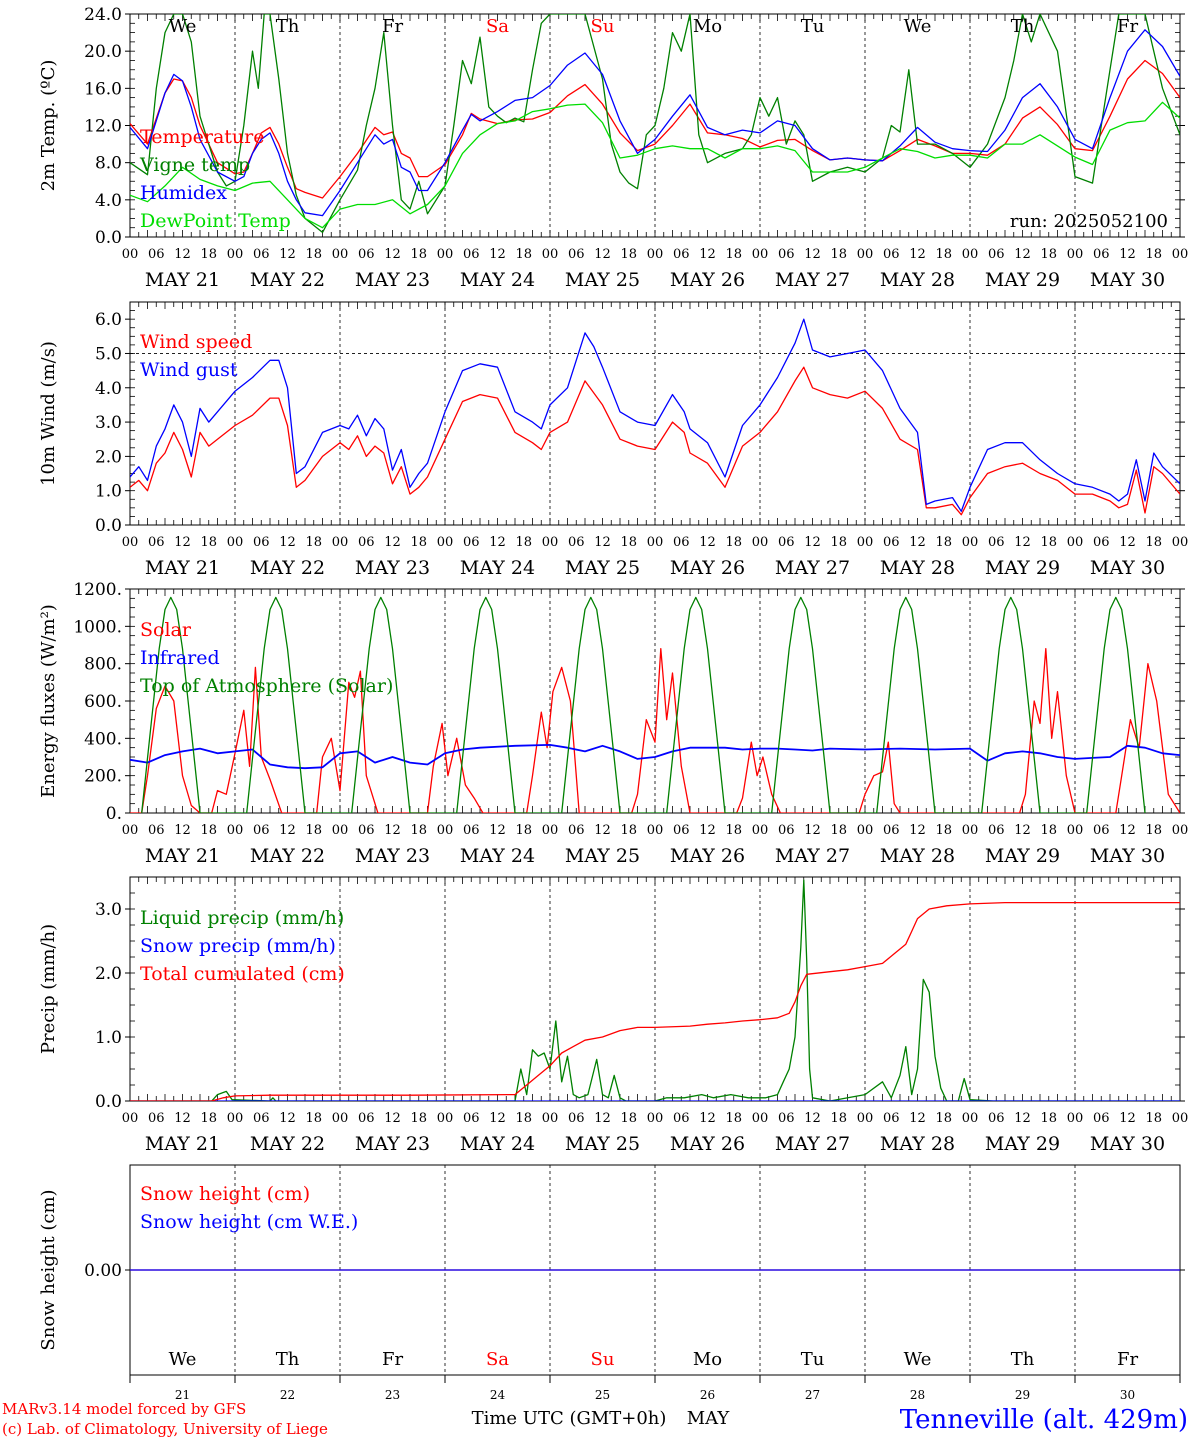 The image size is (1194, 1440). I want to click on y-tick-label: 0.0, so click(108, 238).